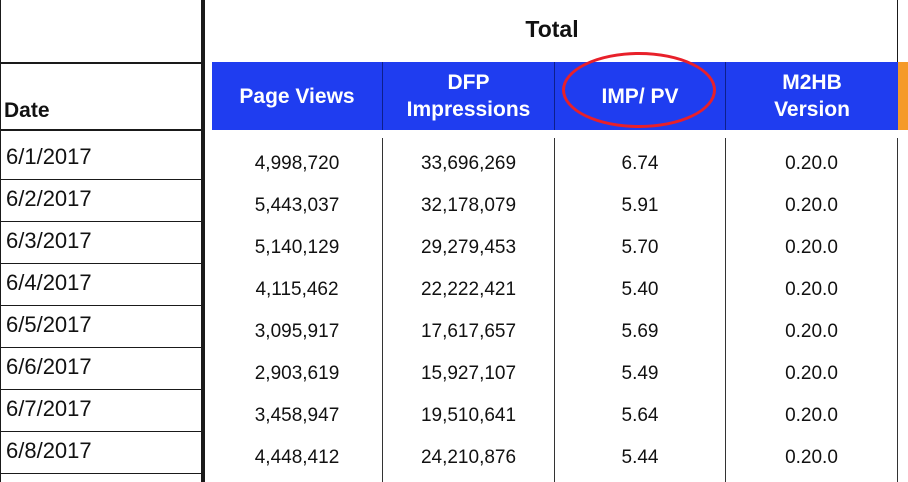 The width and height of the screenshot is (908, 482). I want to click on page-views-cell: 3,095,917, so click(297, 331).